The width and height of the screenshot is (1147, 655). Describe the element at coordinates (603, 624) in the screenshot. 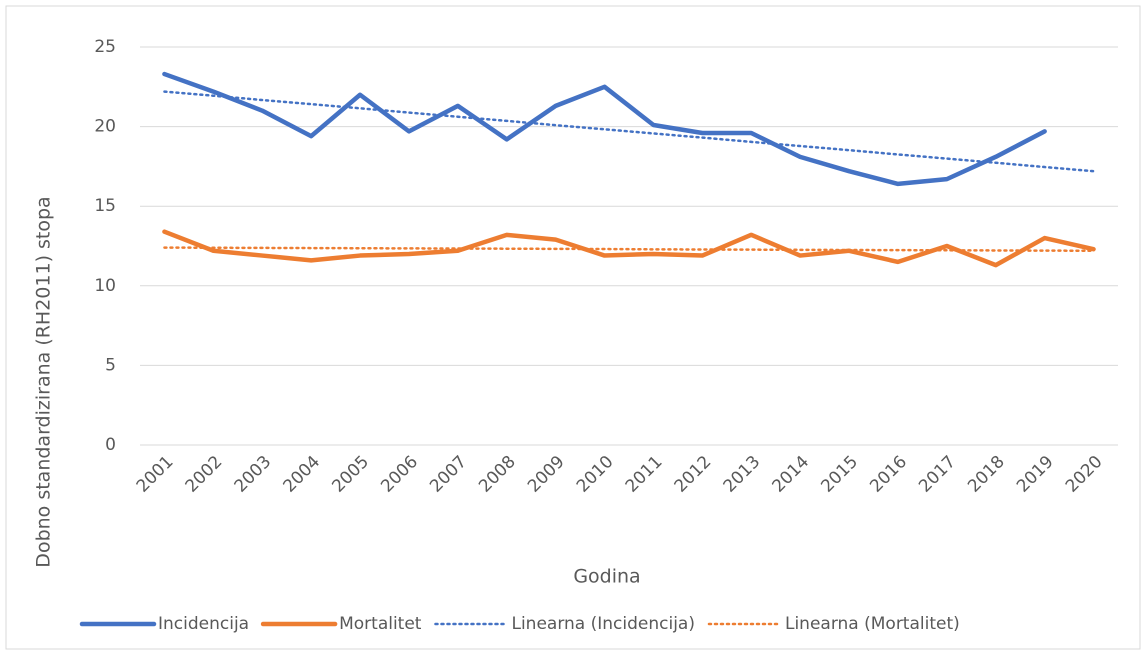

I see `legend-label: Linearna (Incidencija)` at that location.